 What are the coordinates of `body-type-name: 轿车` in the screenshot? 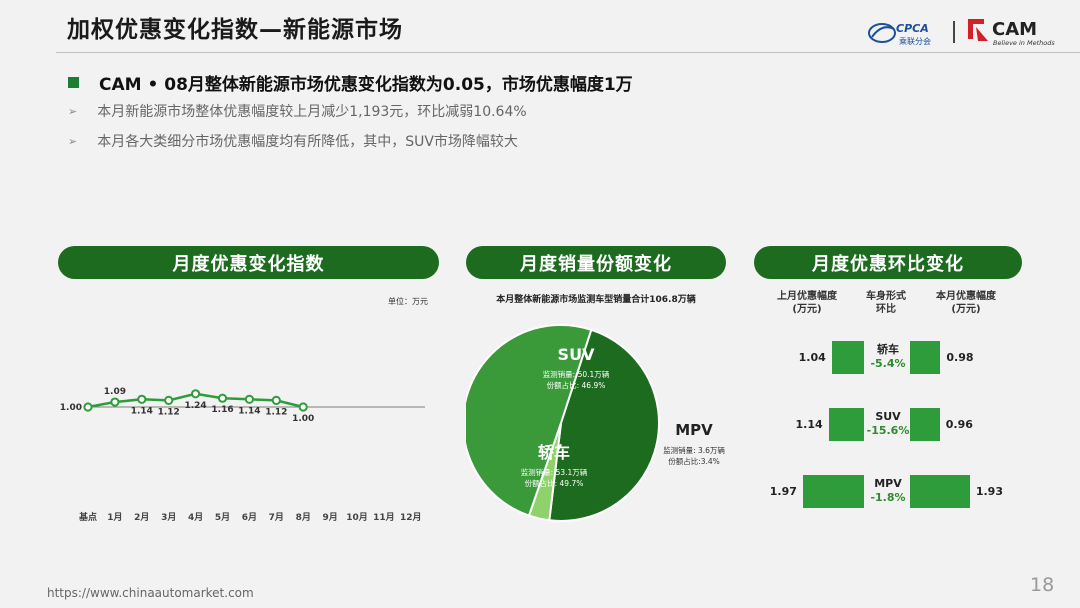 It's located at (888, 349).